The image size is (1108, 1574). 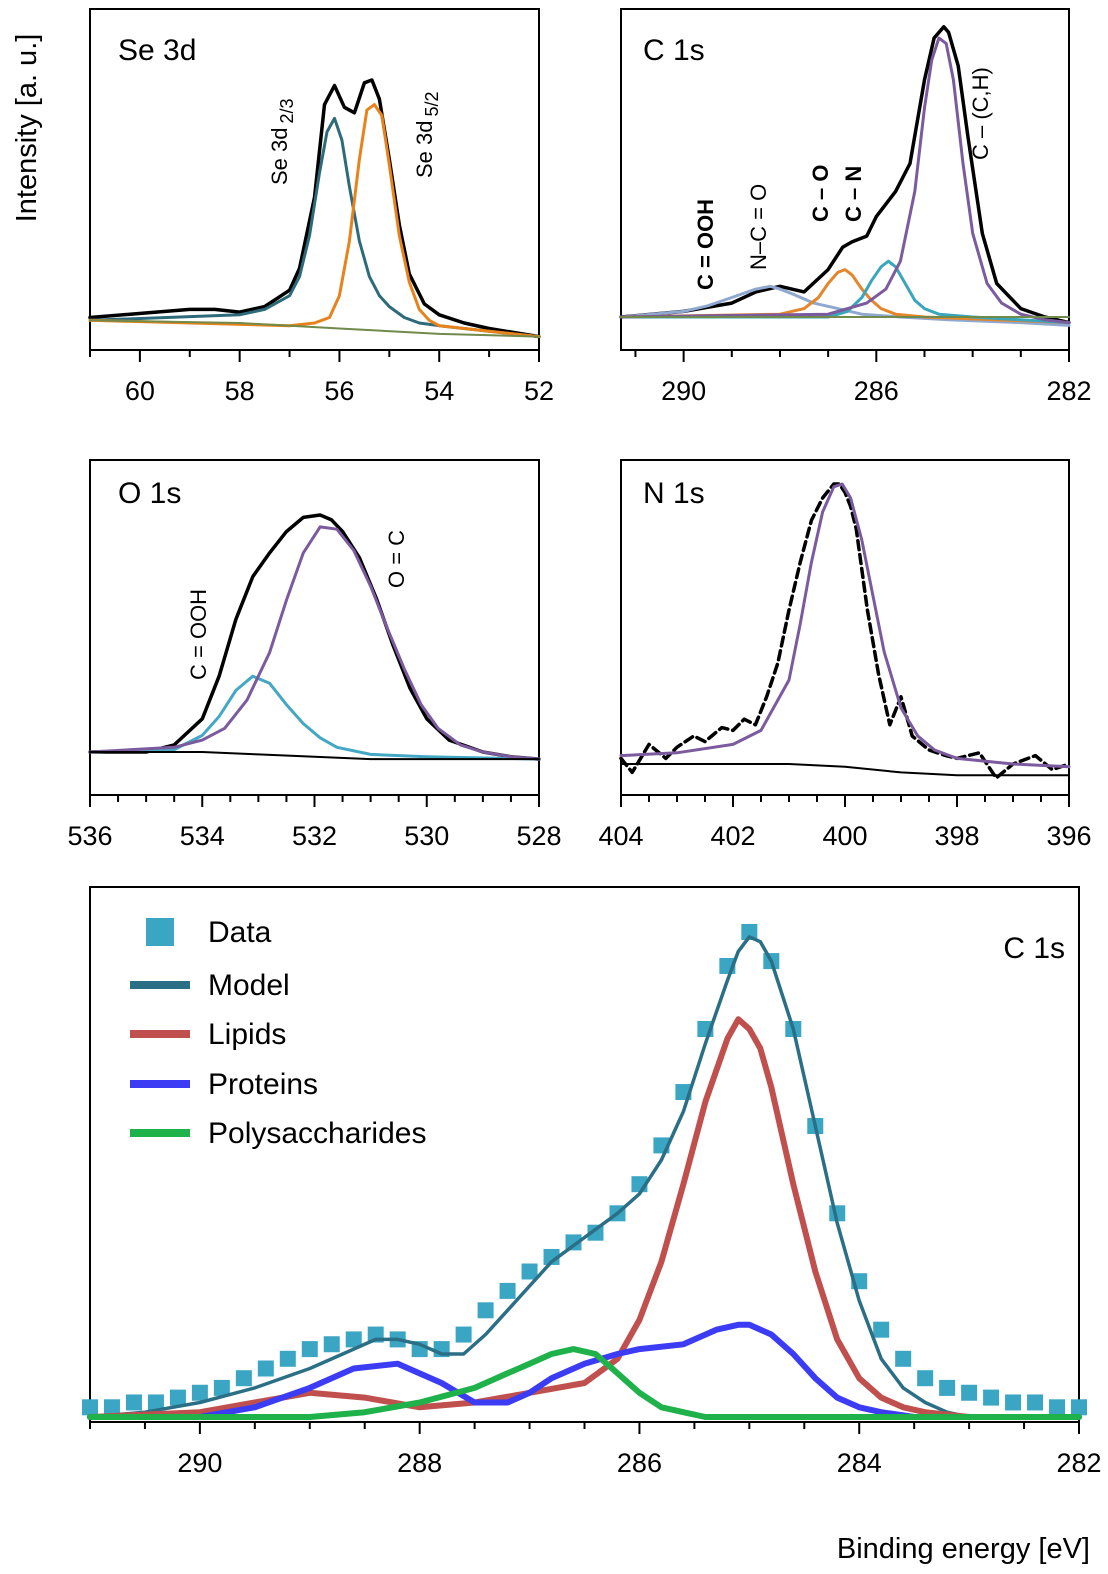 I want to click on n1s-series-fit, so click(x=845, y=625).